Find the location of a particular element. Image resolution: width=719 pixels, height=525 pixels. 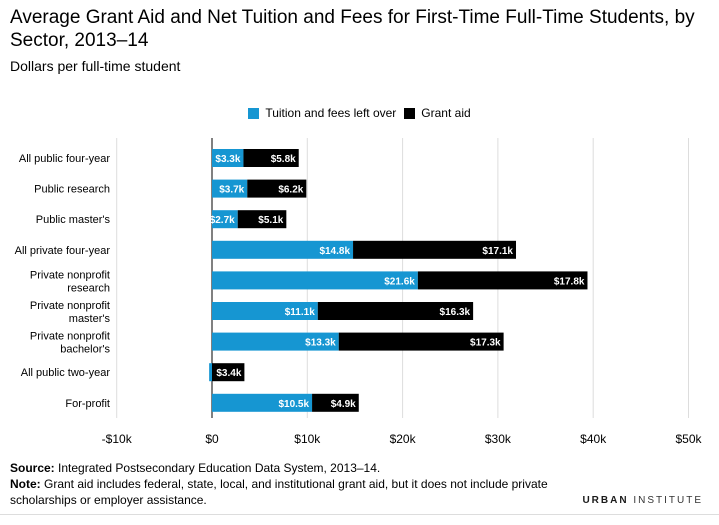

category-label: All public two-year is located at coordinates (66, 373).